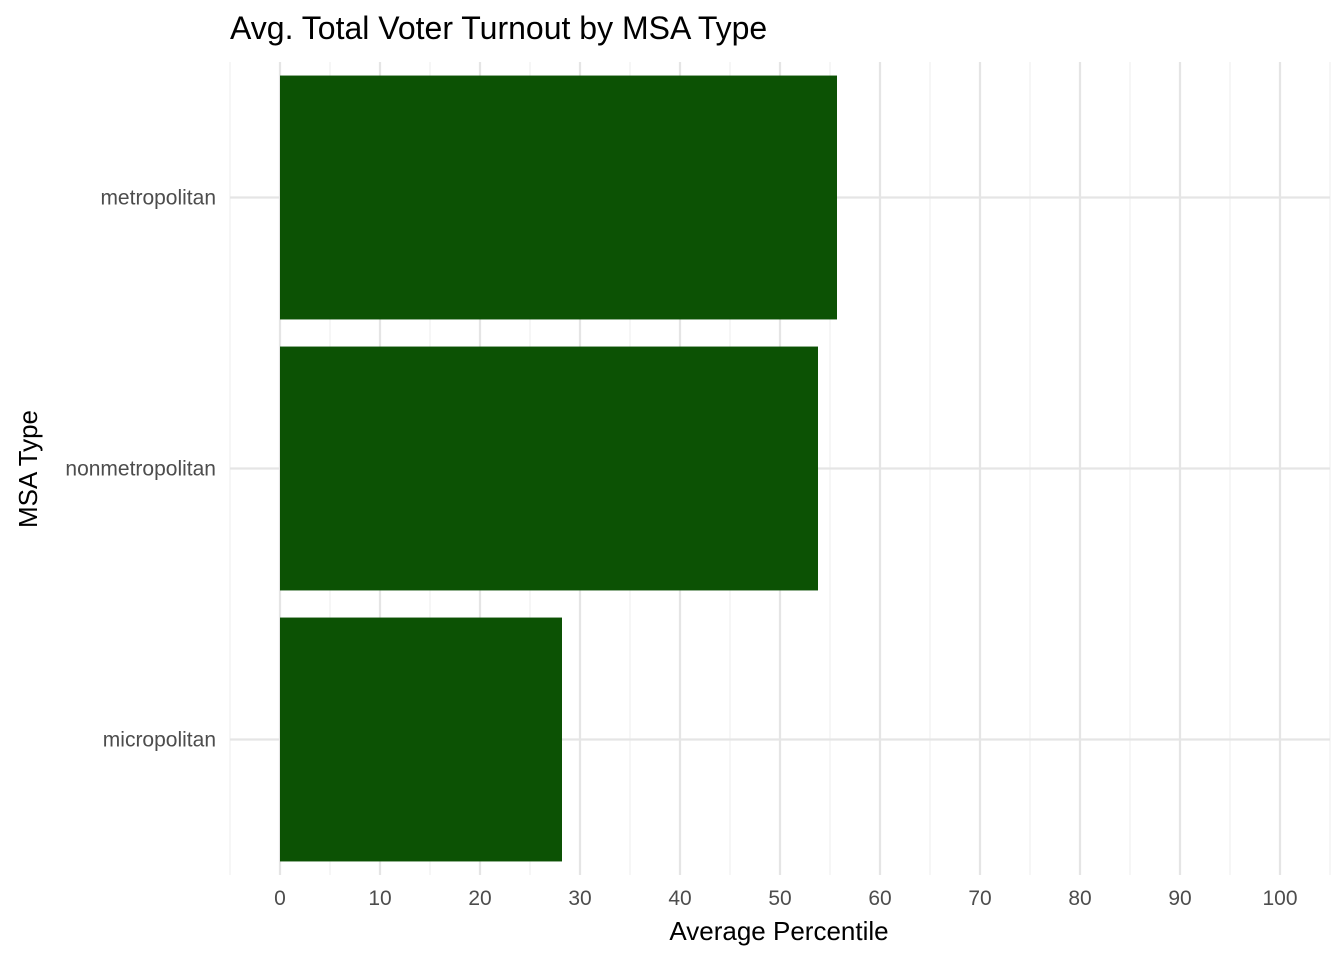 The height and width of the screenshot is (960, 1344). What do you see at coordinates (779, 898) in the screenshot?
I see `x-tick-label: 50` at bounding box center [779, 898].